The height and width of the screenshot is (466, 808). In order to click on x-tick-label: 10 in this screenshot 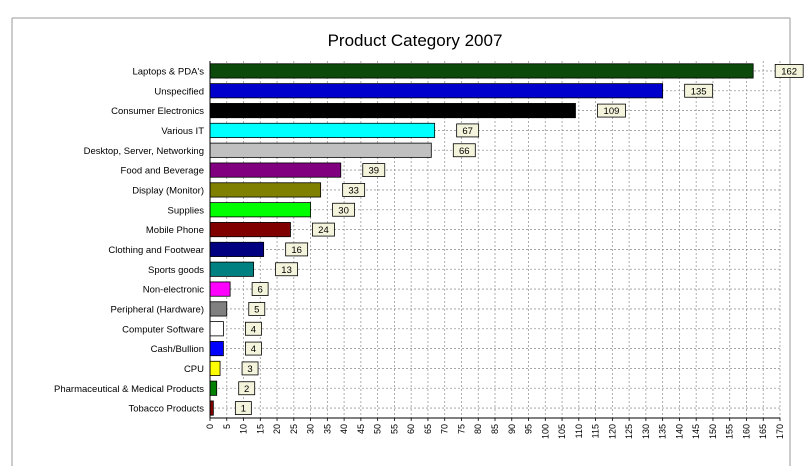, I will do `click(244, 429)`.